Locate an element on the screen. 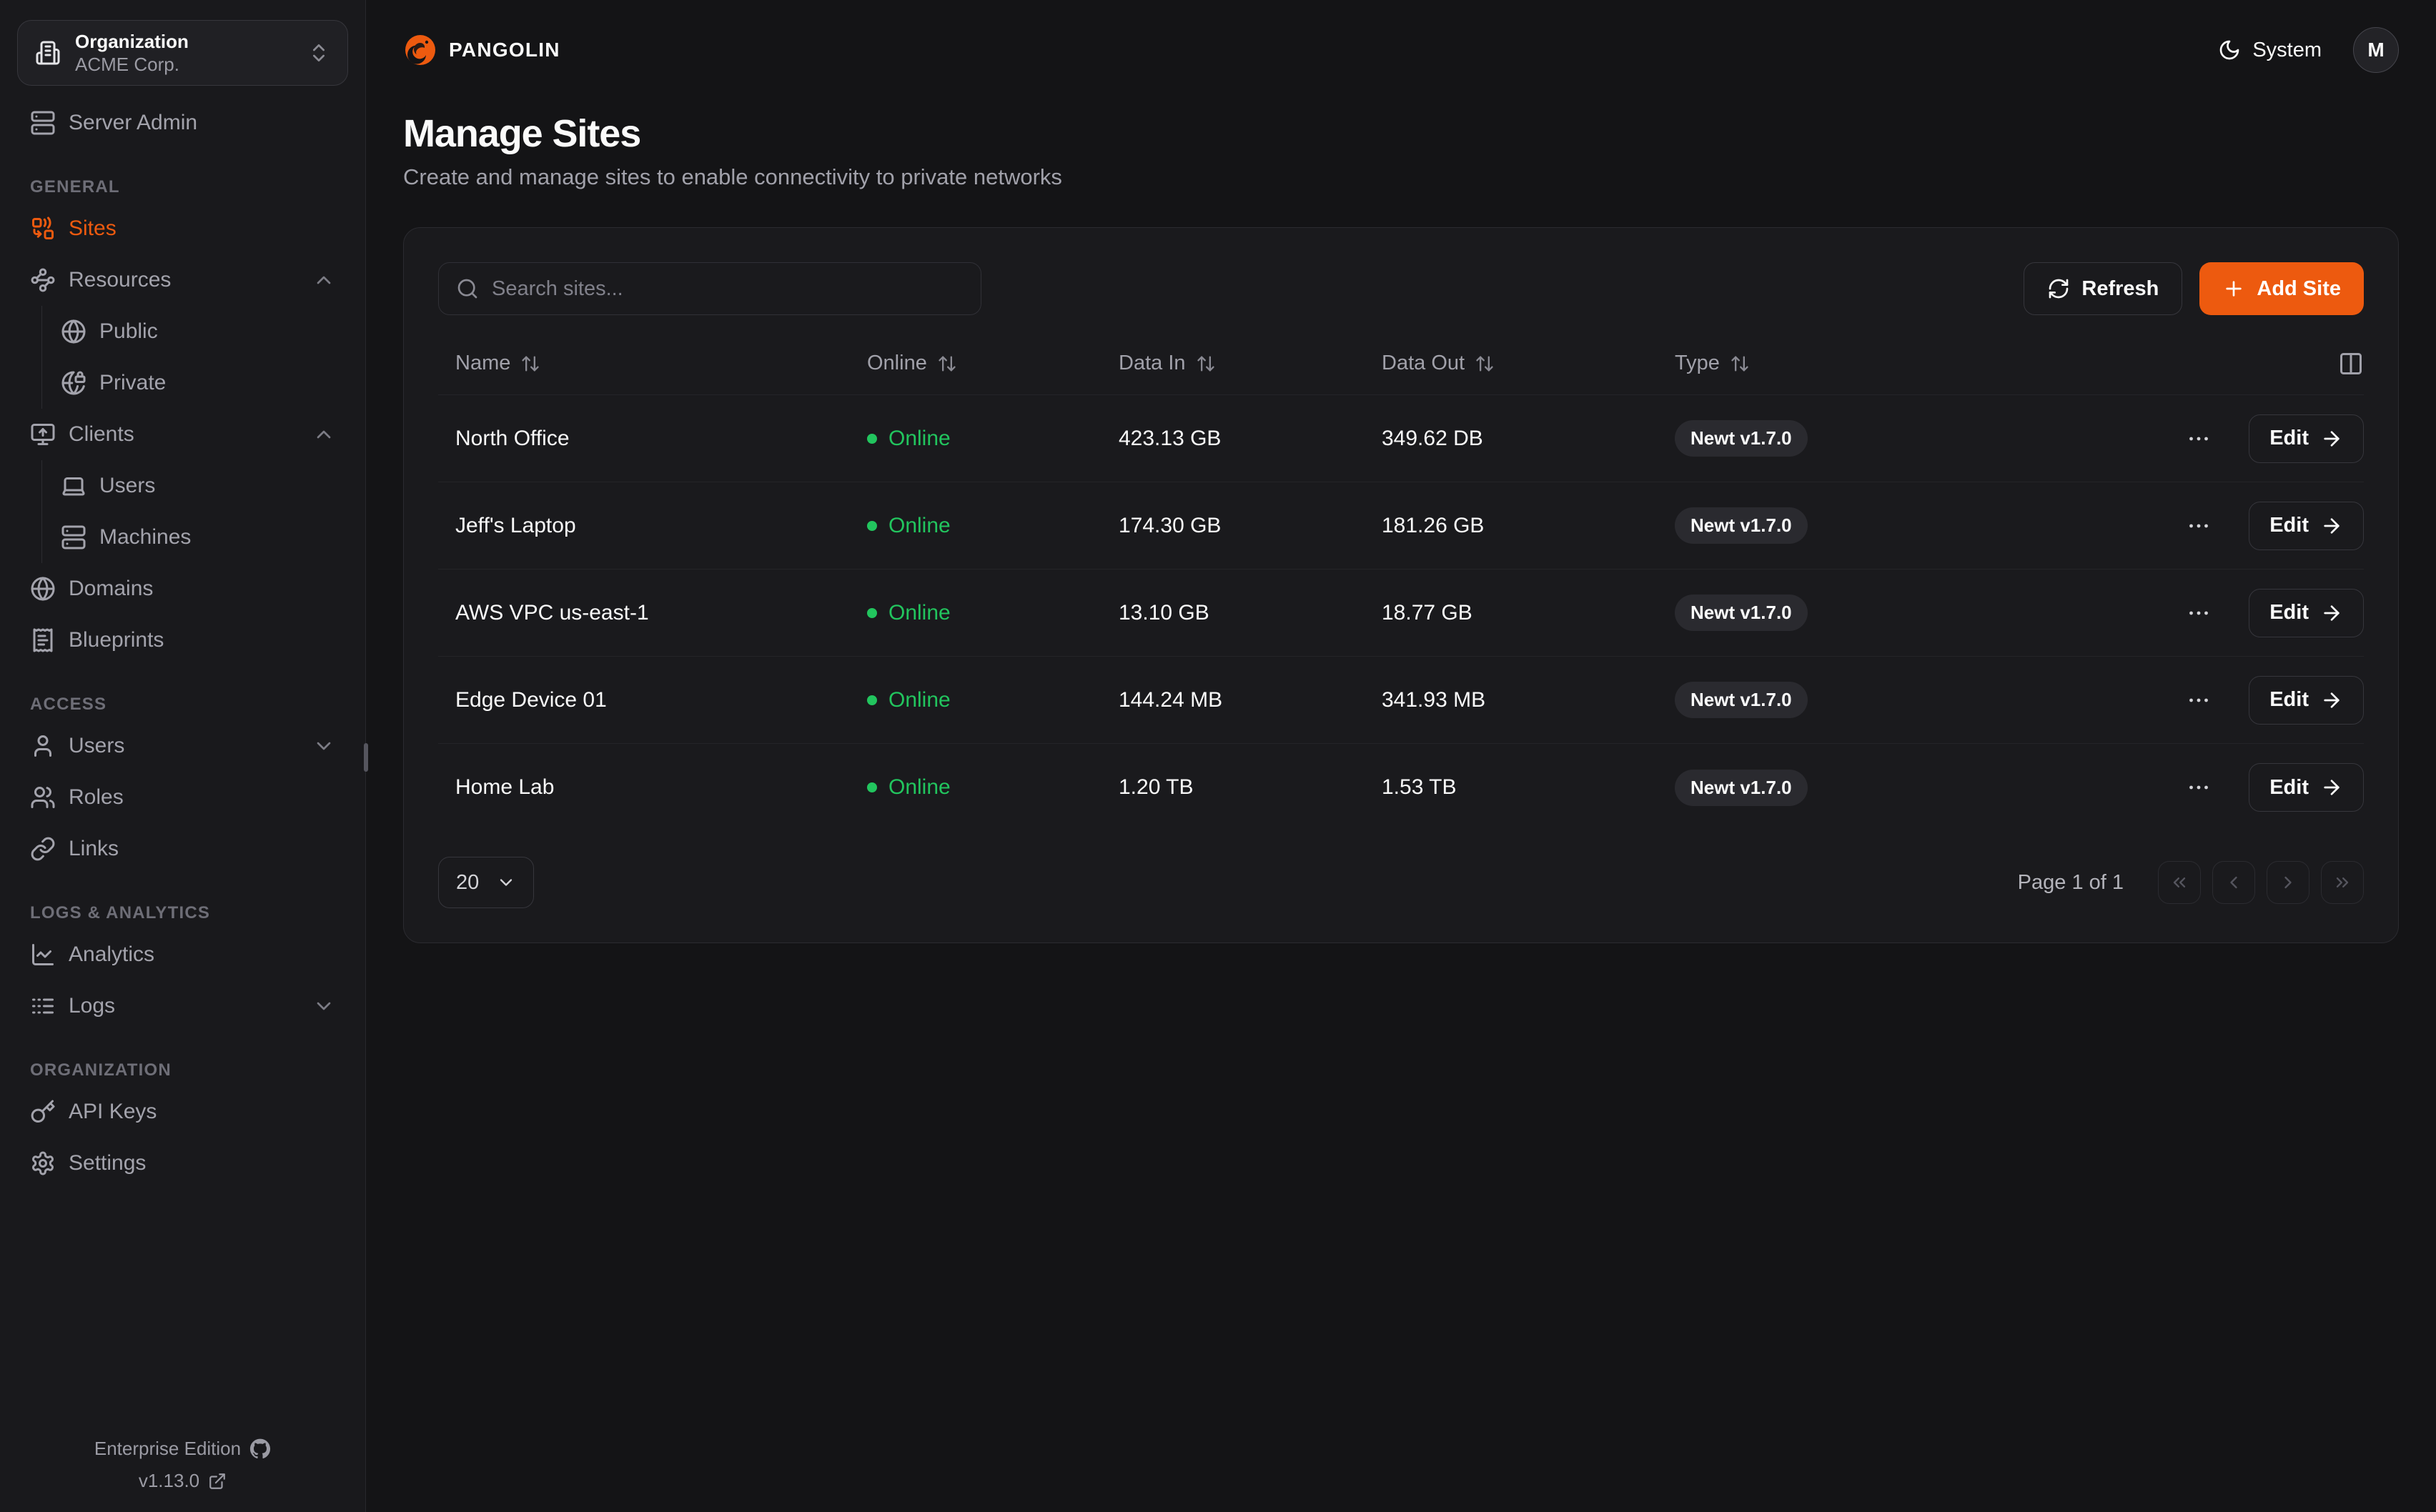 The image size is (2436, 1512). header-online: Online is located at coordinates (993, 364).